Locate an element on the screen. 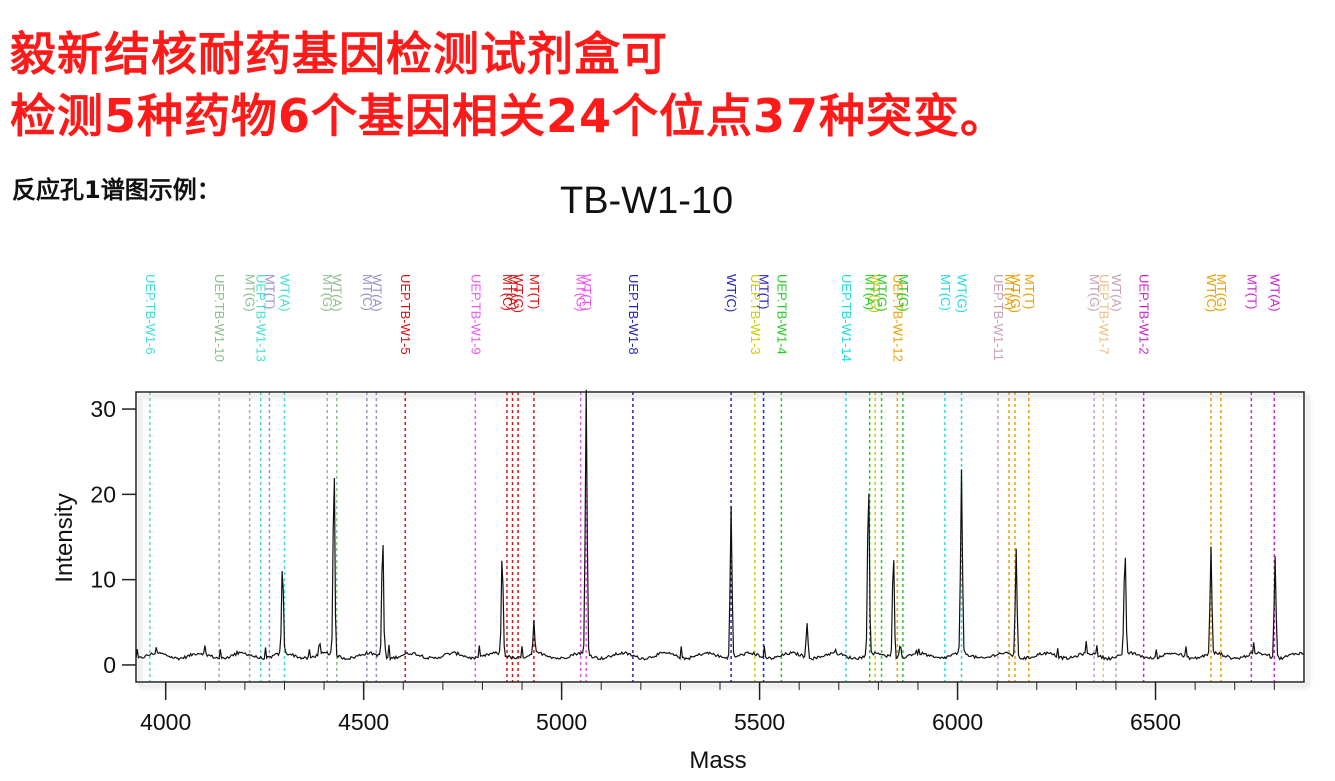 The image size is (1335, 781). x-tick-label: 5500 is located at coordinates (759, 722).